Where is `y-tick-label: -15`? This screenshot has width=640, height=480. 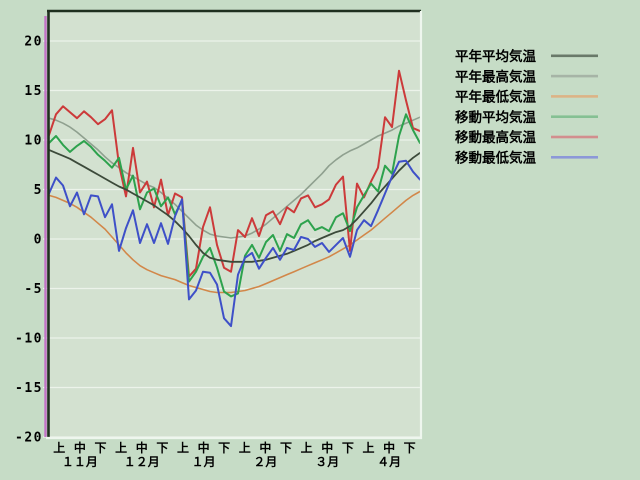 y-tick-label: -15 is located at coordinates (29, 388).